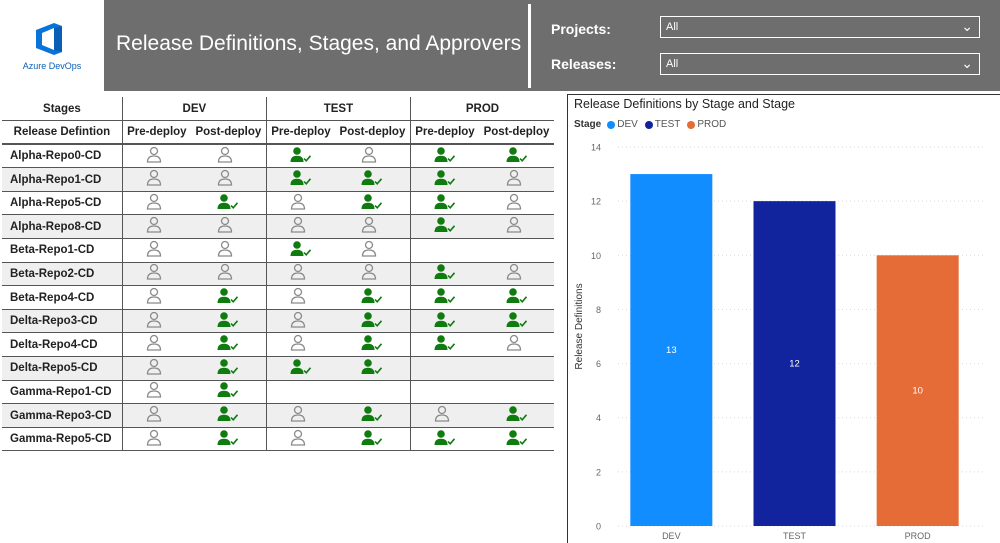 This screenshot has width=1000, height=543. Describe the element at coordinates (598, 527) in the screenshot. I see `y-tick-label: 0` at that location.